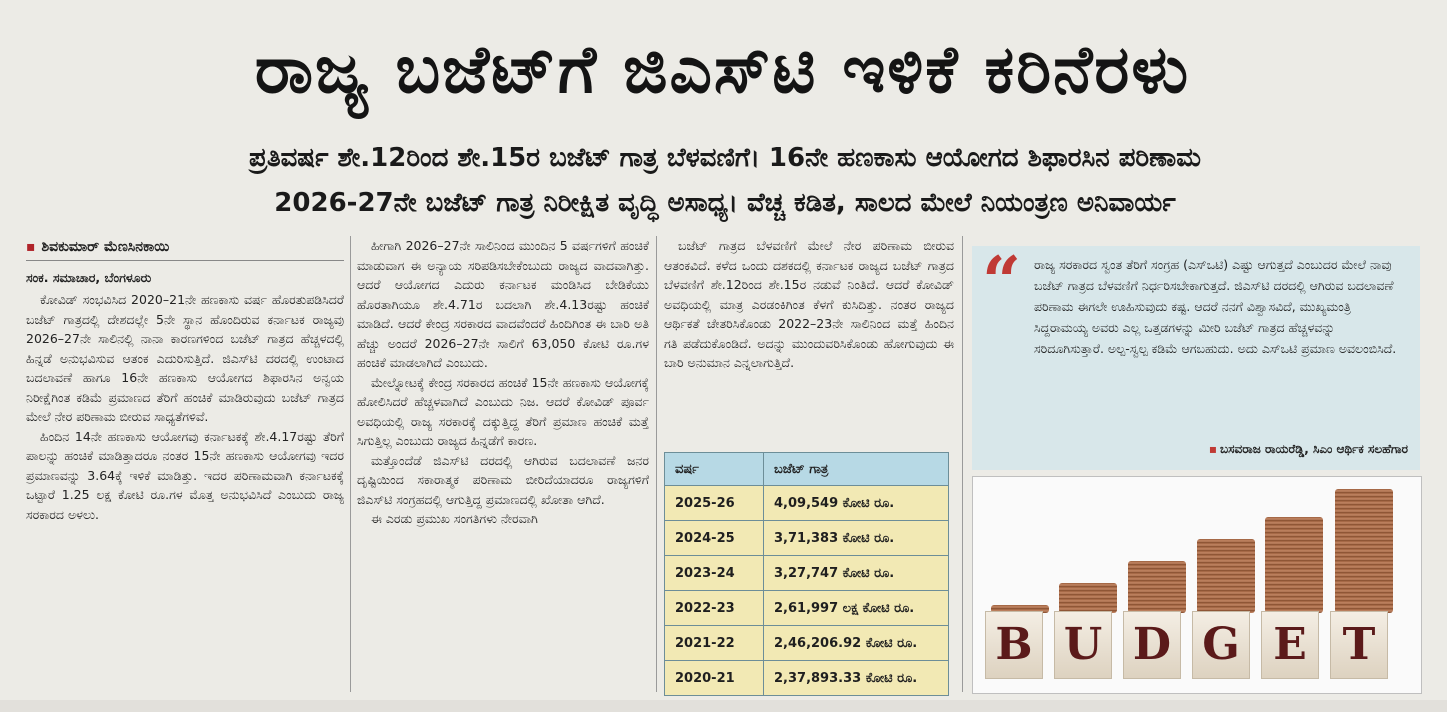 The image size is (1447, 712). I want to click on year-cell: 2025-26, so click(714, 503).